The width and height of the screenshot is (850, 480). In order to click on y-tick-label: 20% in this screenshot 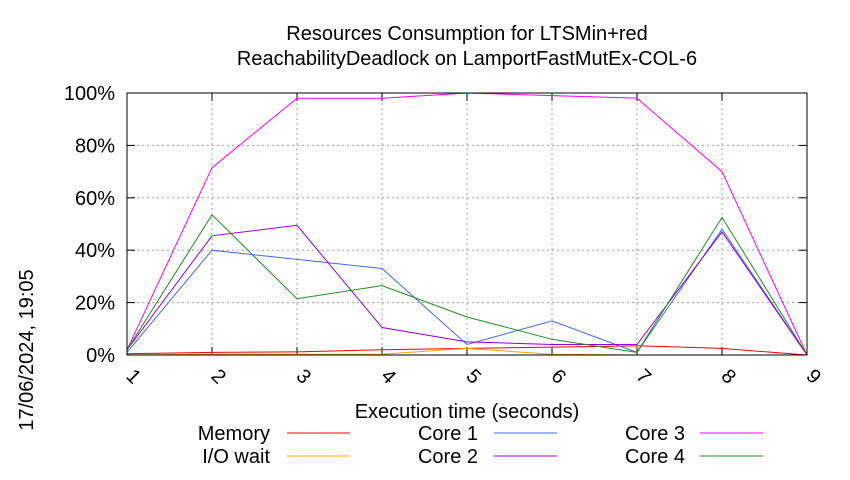, I will do `click(95, 304)`.